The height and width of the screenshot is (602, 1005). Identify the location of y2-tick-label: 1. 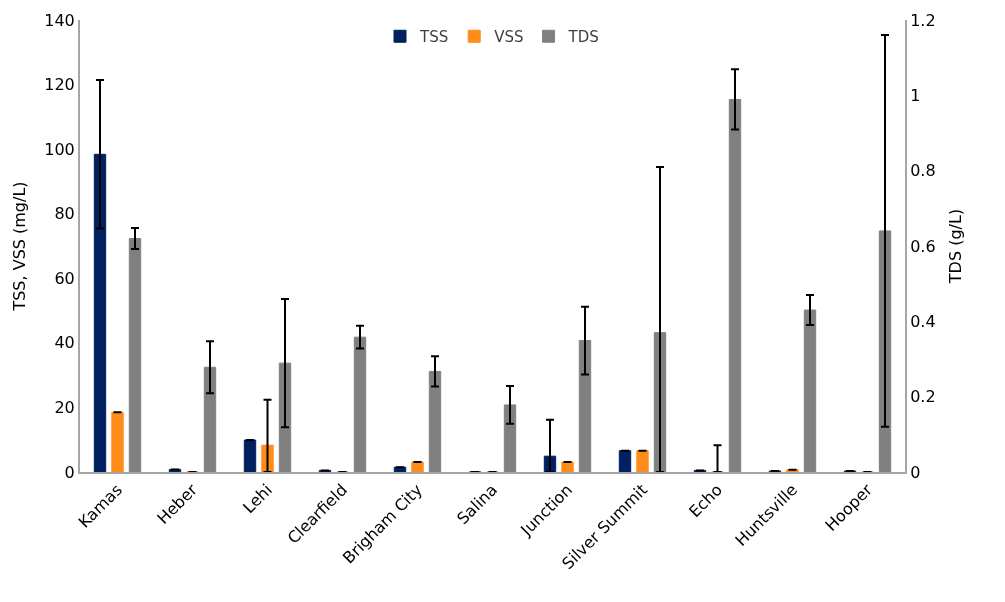
(915, 95).